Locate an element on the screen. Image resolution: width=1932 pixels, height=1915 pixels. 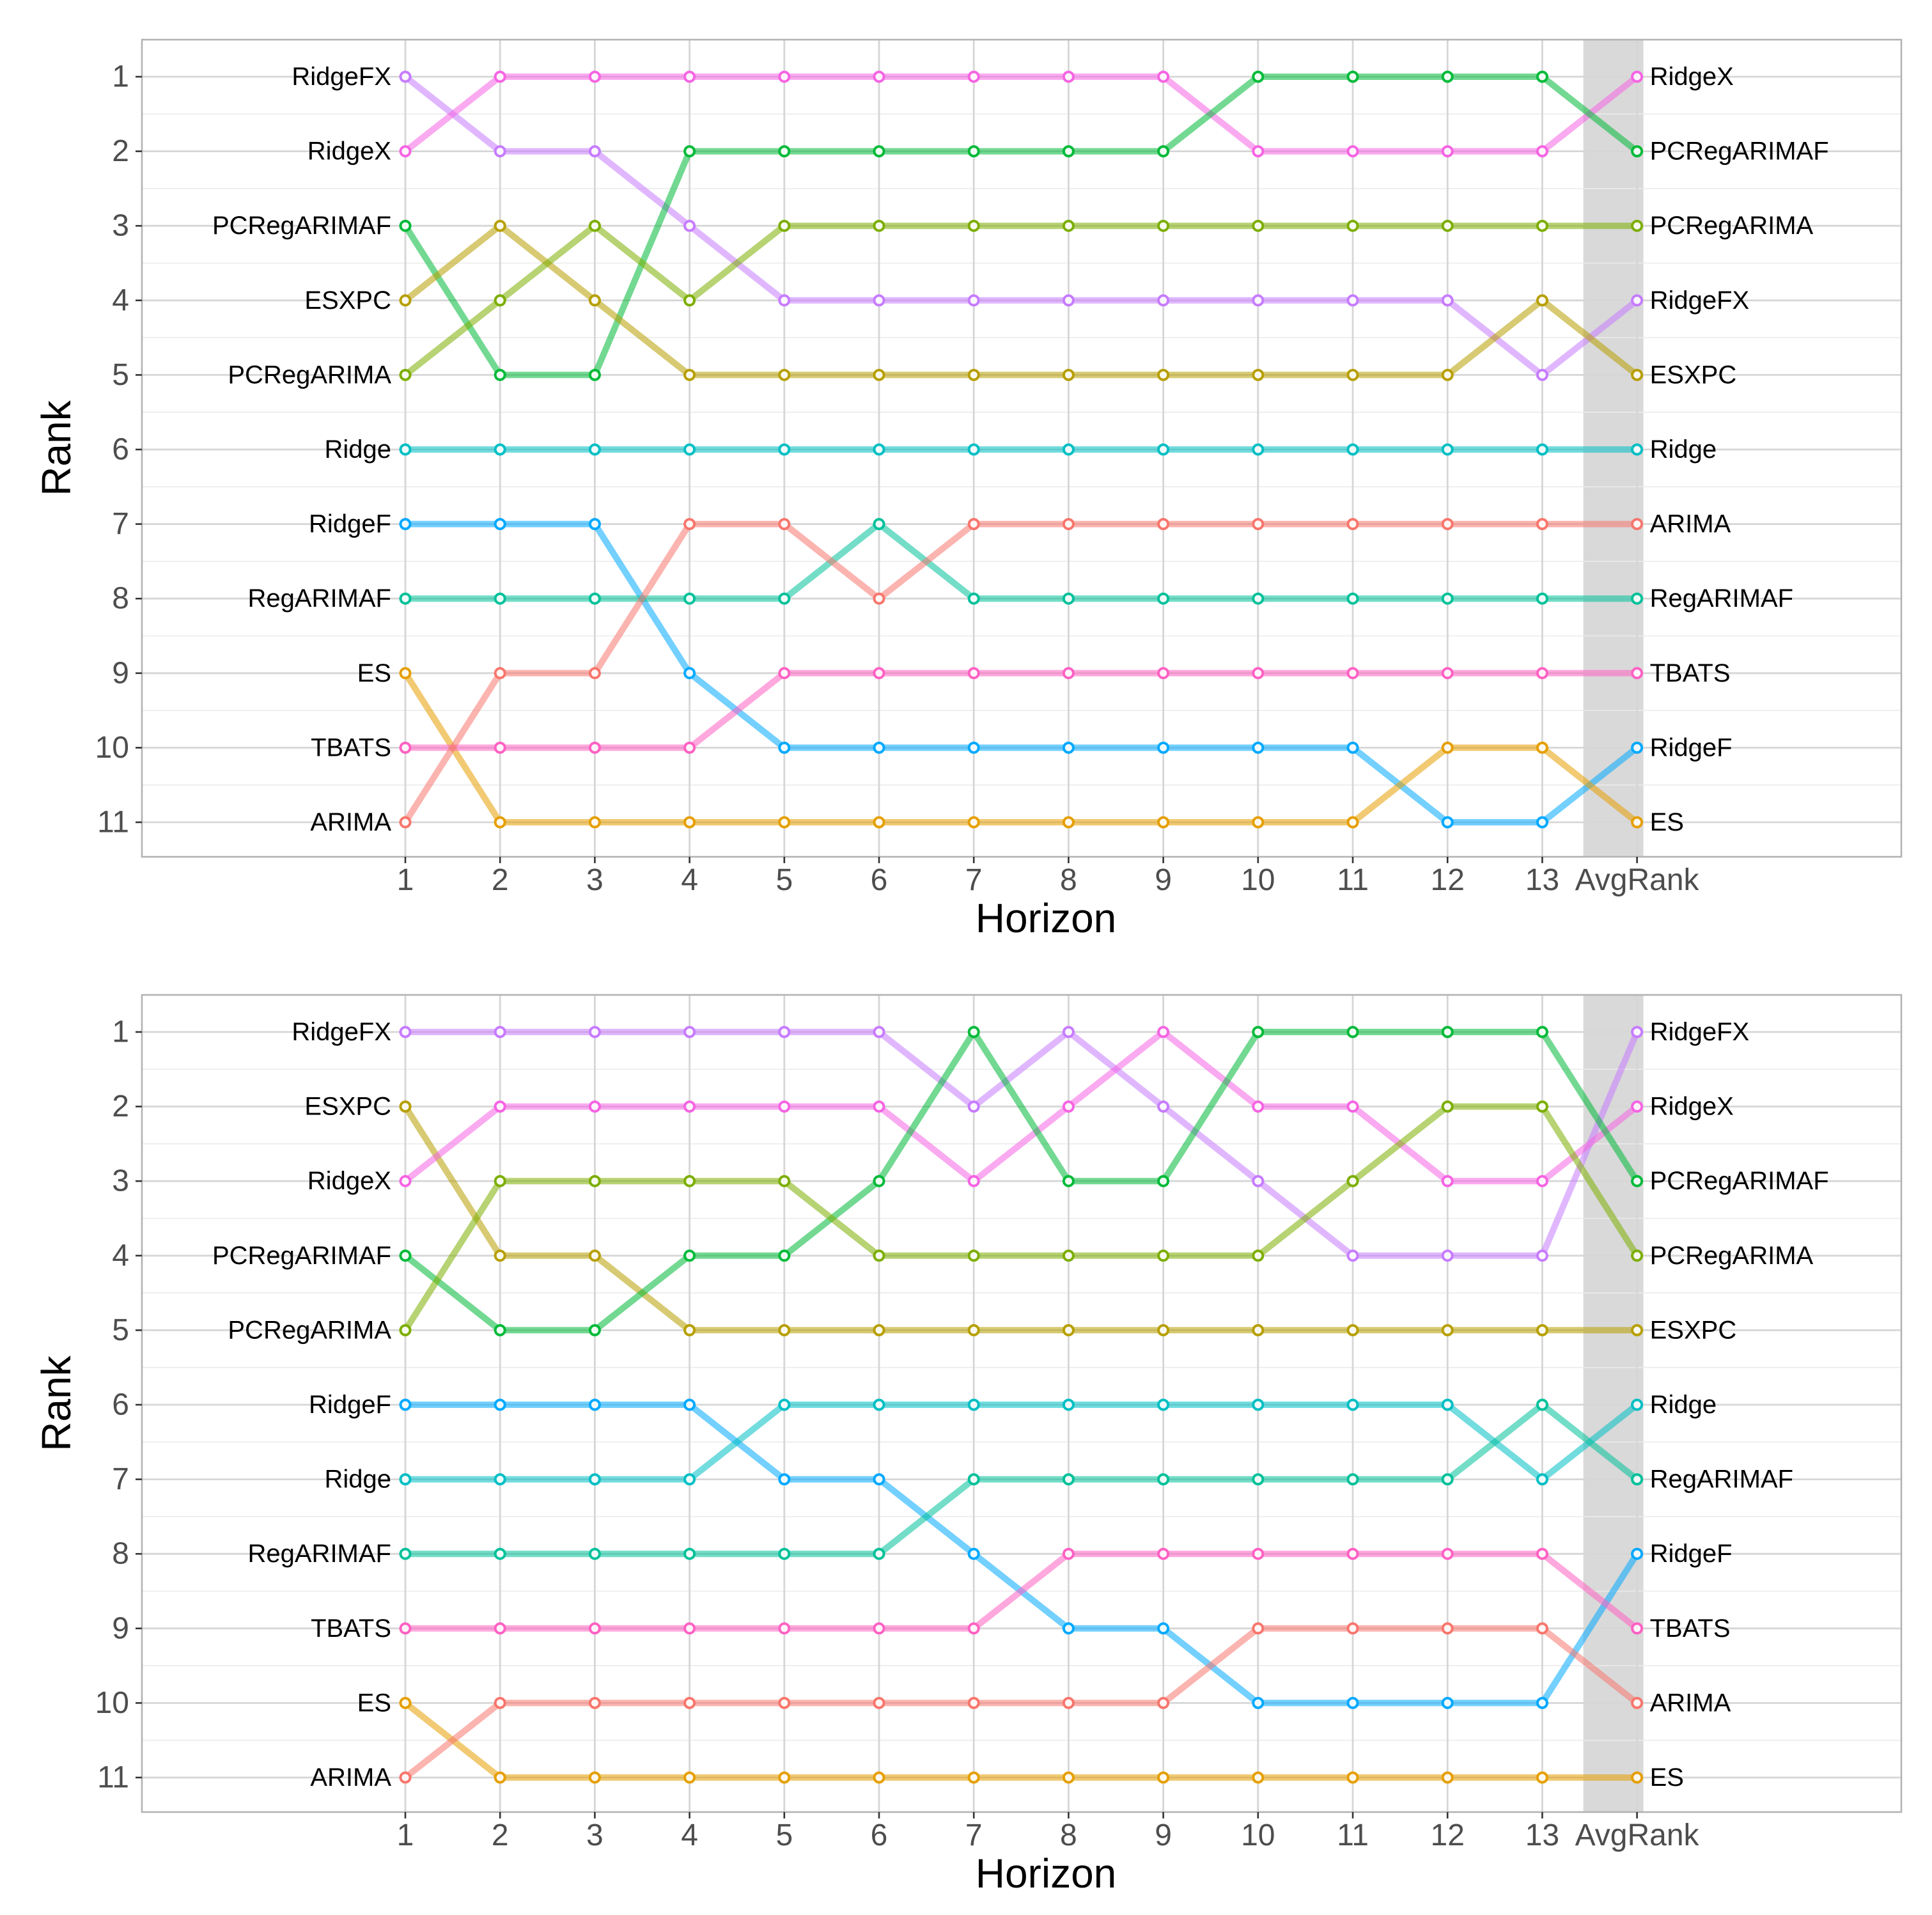
series-line-RidgeX is located at coordinates (1021, 1107).